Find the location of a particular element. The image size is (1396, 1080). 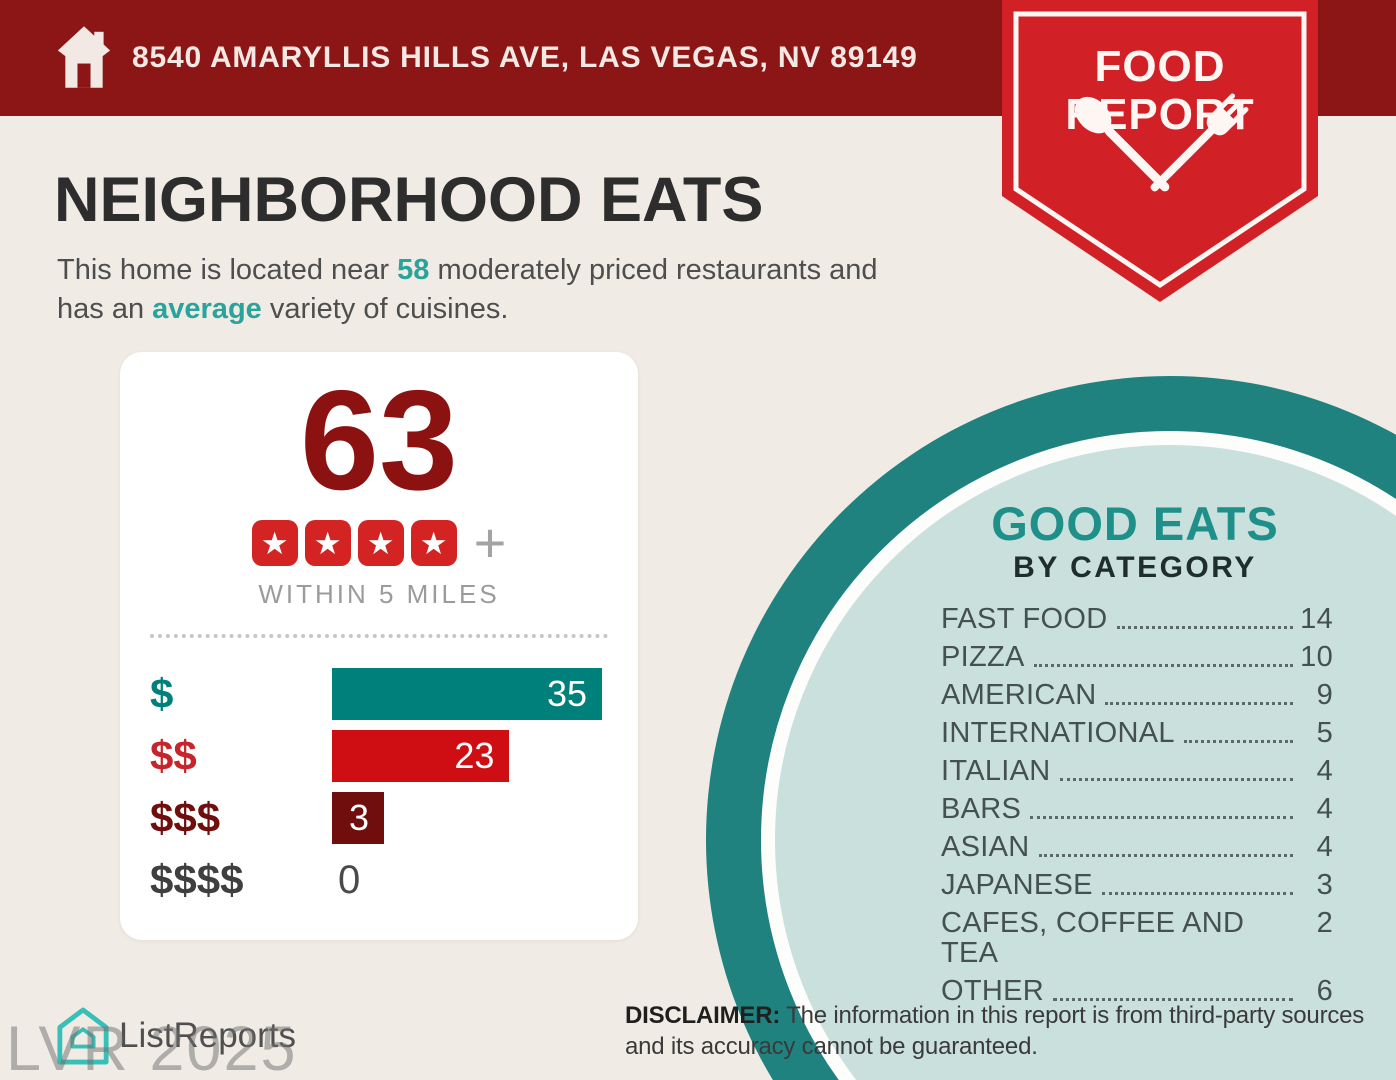

category-label: BARS is located at coordinates (981, 809).